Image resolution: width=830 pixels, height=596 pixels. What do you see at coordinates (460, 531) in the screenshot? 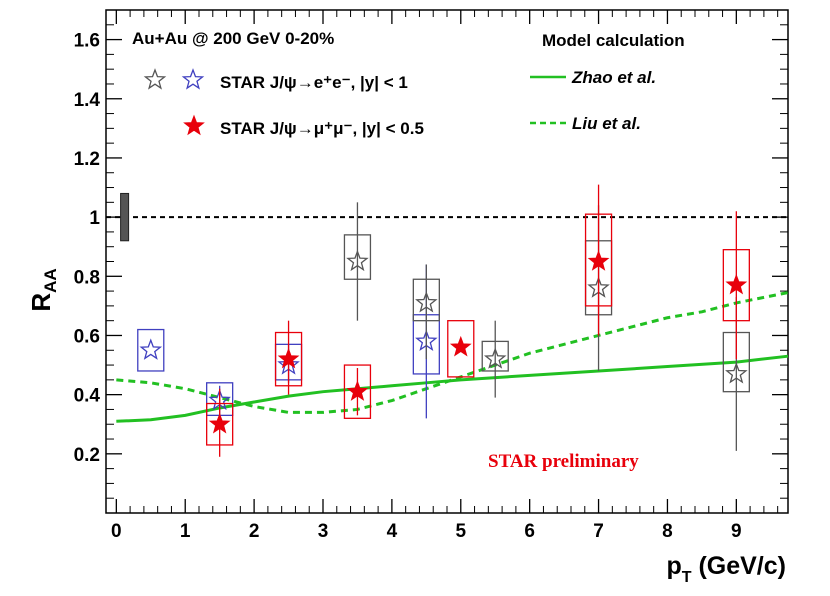
I see `x-tick-label: 5` at bounding box center [460, 531].